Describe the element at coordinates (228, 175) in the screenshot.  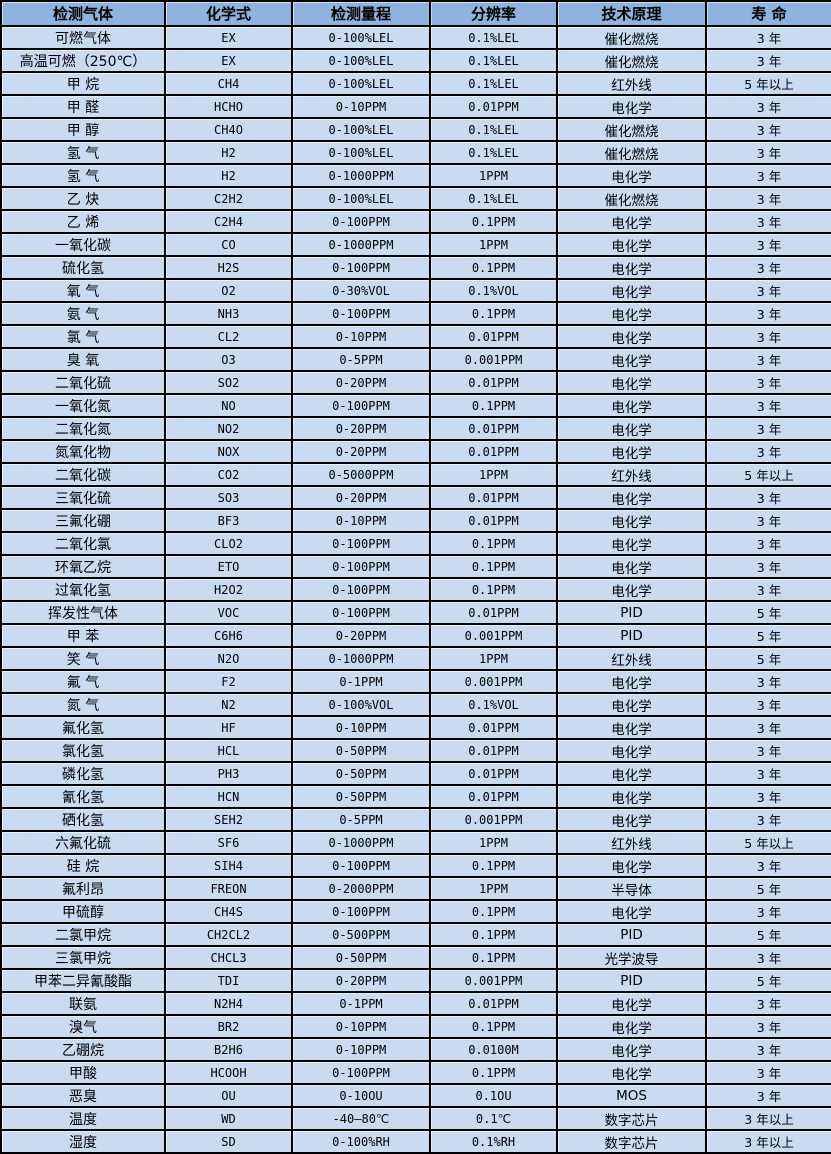
I see `formula-cell: H2` at that location.